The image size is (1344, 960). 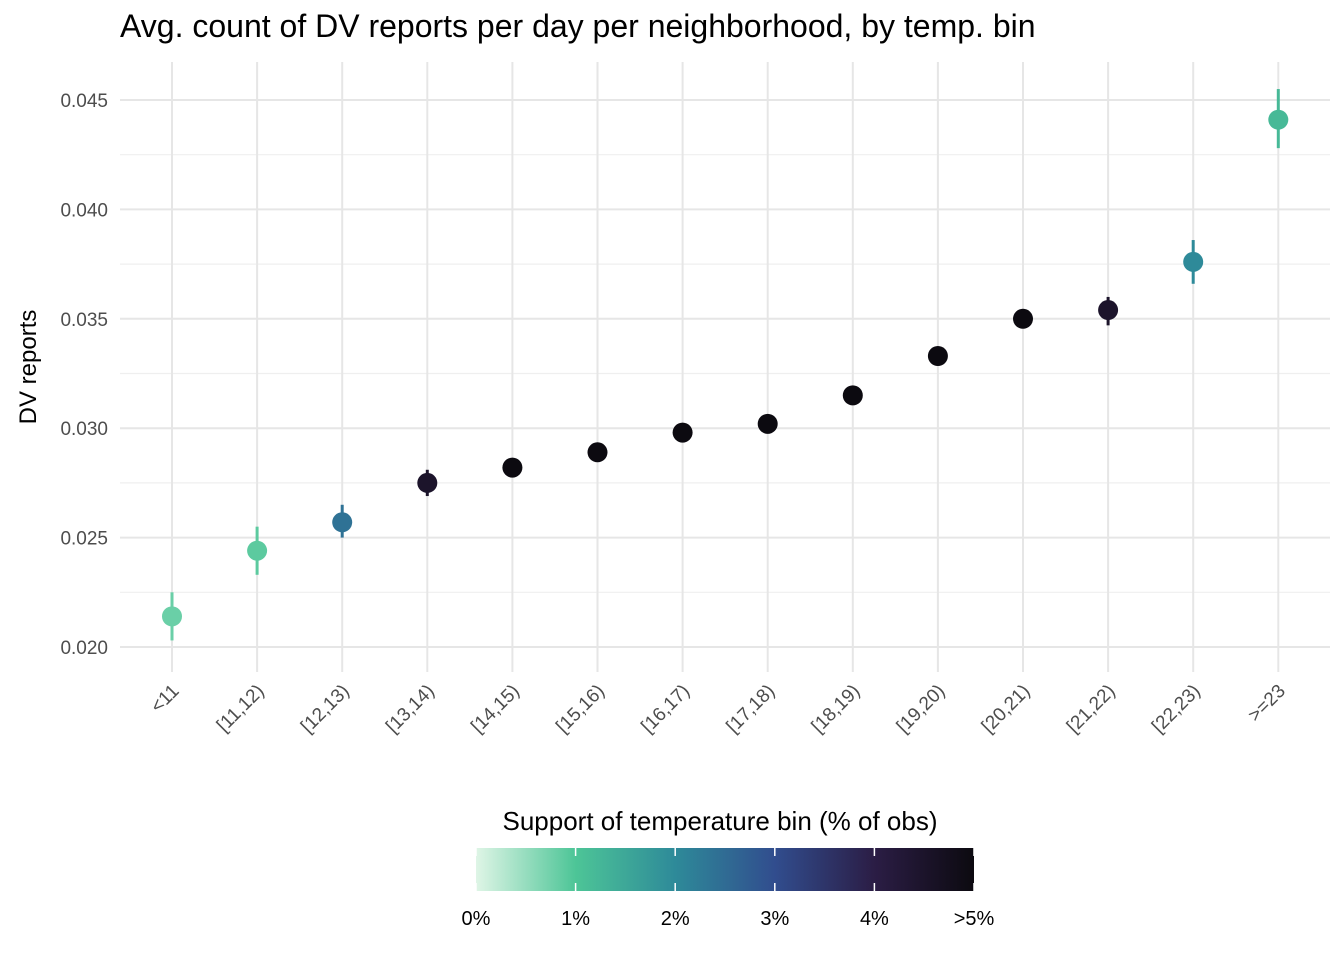 I want to click on legend-ticks: 0% 1% 2% 3% 4% >5%, so click(x=728, y=889).